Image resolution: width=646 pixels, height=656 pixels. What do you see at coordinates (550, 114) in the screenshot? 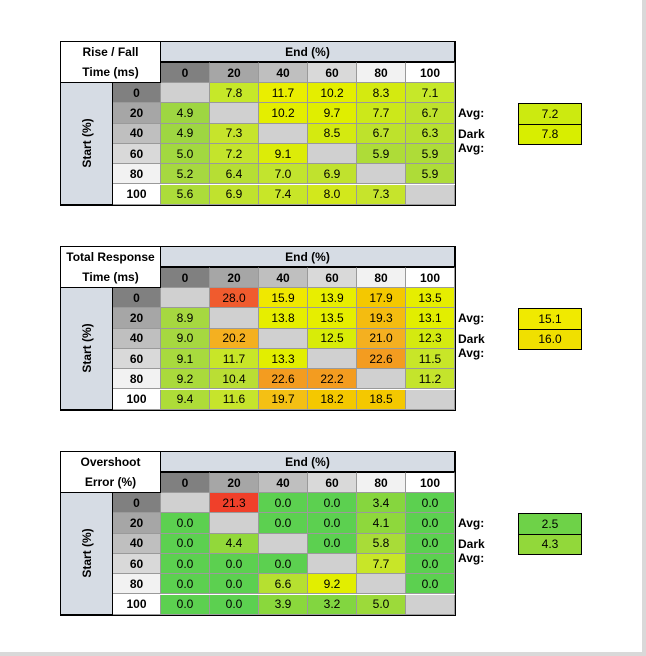
I see `avg-value: 7.2` at bounding box center [550, 114].